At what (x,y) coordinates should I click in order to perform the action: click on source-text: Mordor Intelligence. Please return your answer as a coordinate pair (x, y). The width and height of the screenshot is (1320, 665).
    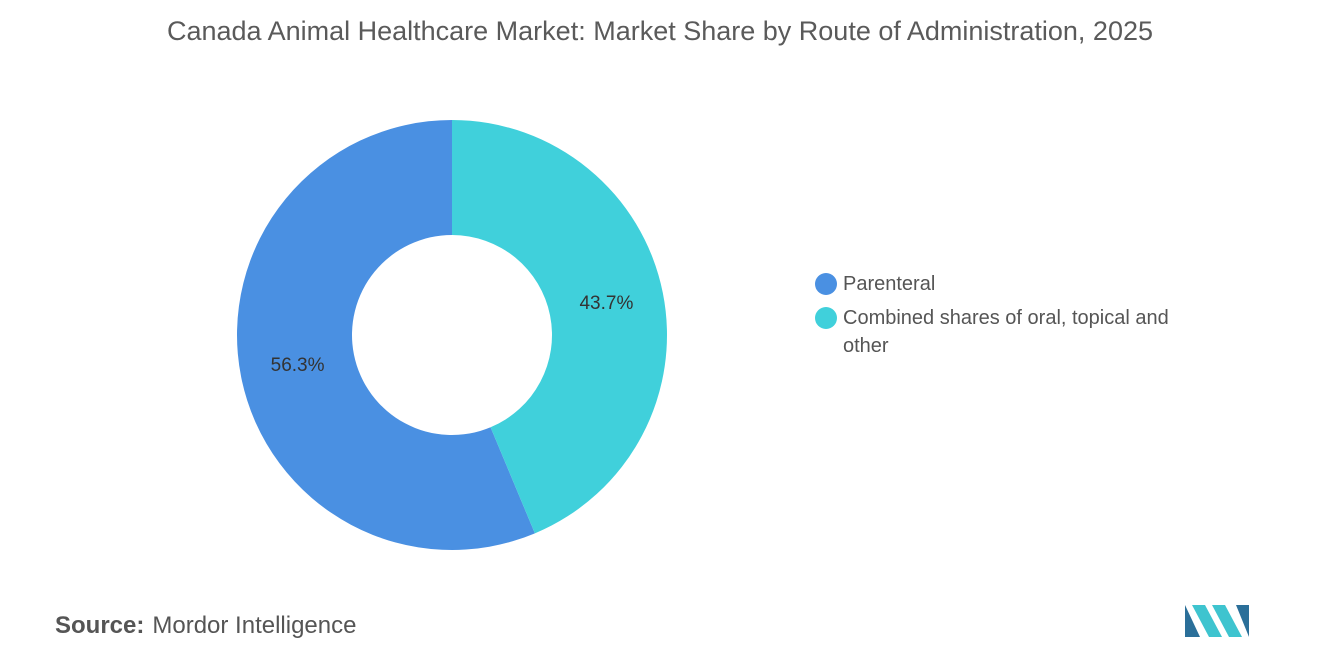
    Looking at the image, I should click on (254, 625).